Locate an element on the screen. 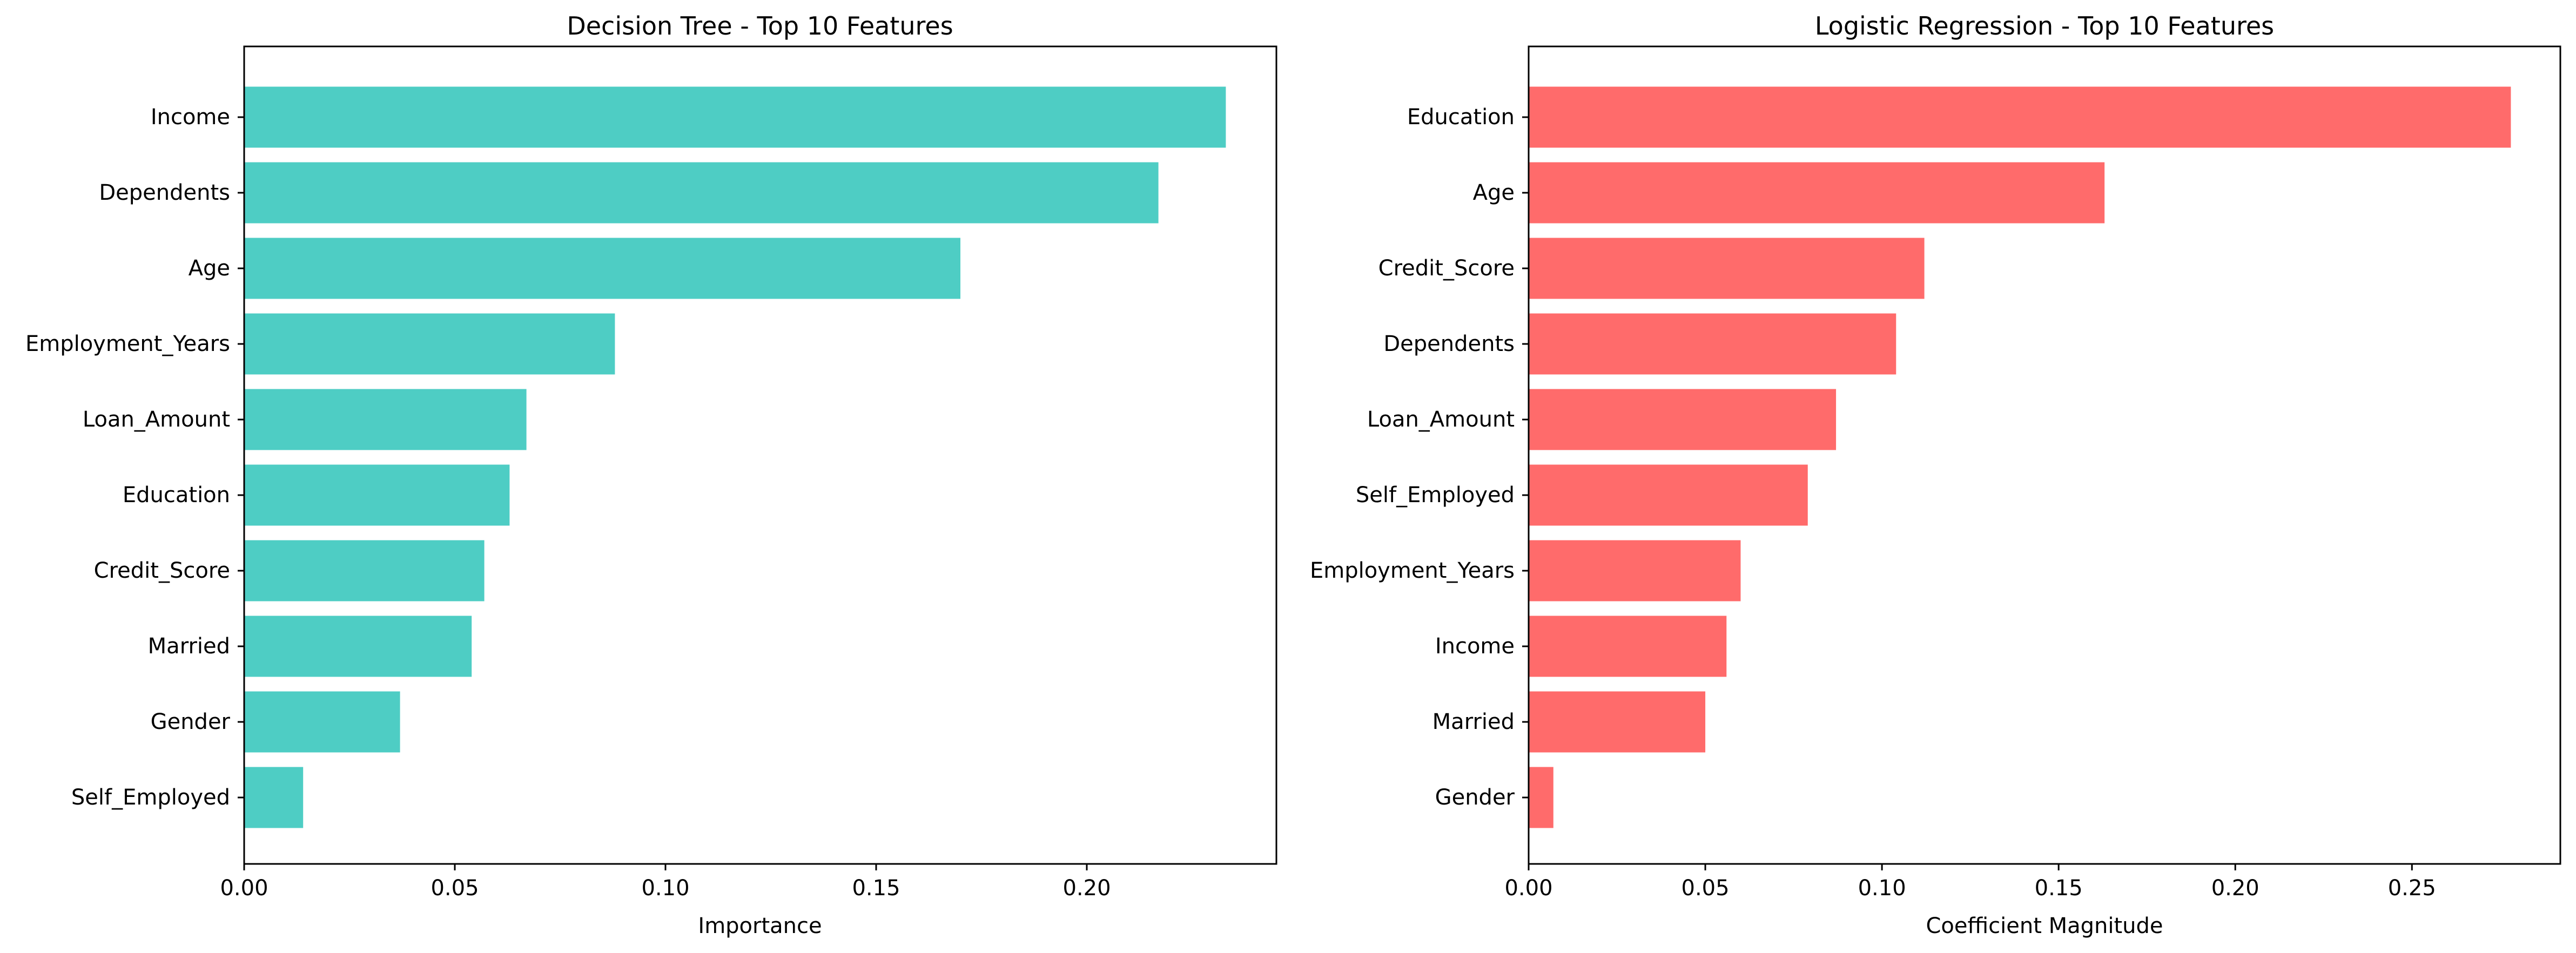 Image resolution: width=2576 pixels, height=953 pixels. decision-tree-bar-loan-amount is located at coordinates (385, 419).